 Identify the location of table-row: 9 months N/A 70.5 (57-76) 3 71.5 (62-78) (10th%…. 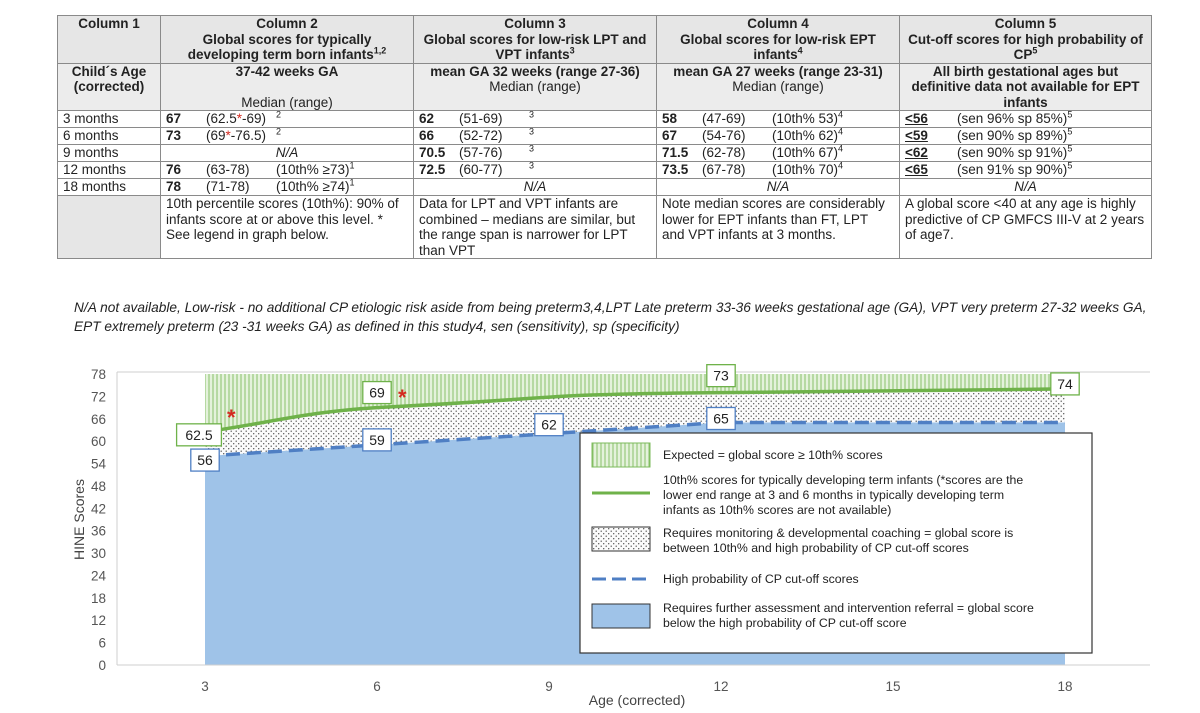
(604, 152).